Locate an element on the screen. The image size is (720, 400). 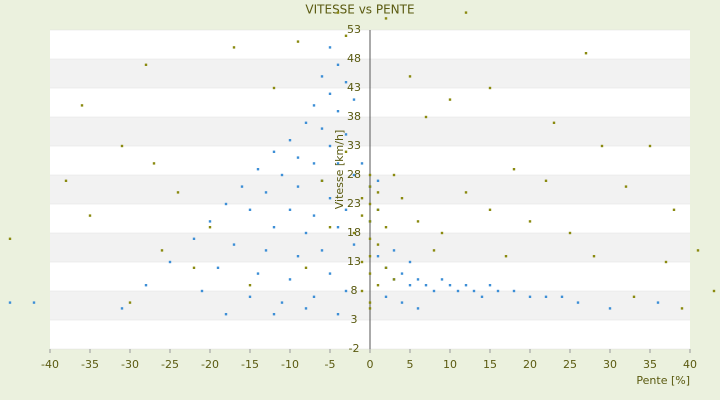
x-tick-label: -40 is located at coordinates (50, 364).